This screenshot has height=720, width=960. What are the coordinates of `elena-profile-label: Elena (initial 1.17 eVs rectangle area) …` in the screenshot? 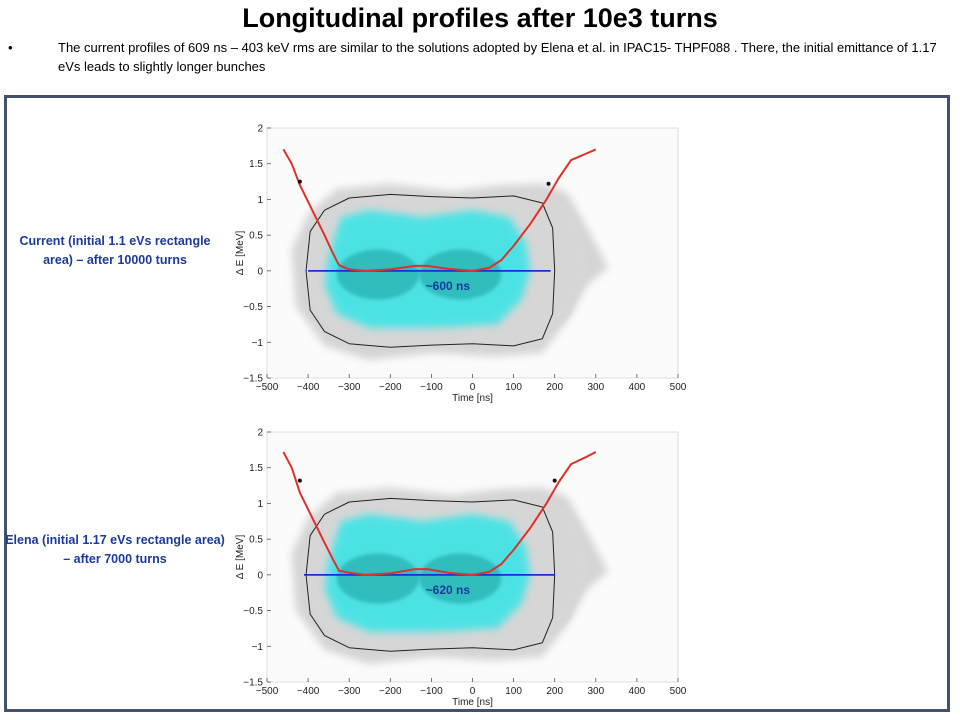 It's located at (115, 549).